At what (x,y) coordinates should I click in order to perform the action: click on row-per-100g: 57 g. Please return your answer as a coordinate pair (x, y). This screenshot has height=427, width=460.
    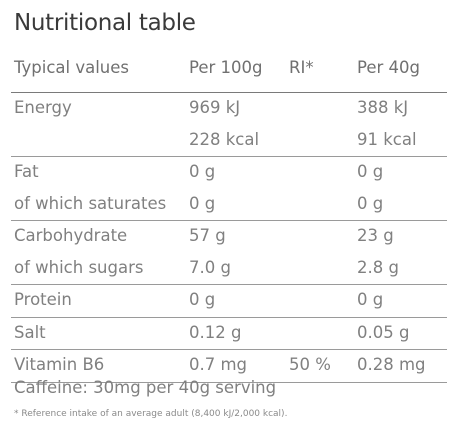
    Looking at the image, I should click on (207, 235).